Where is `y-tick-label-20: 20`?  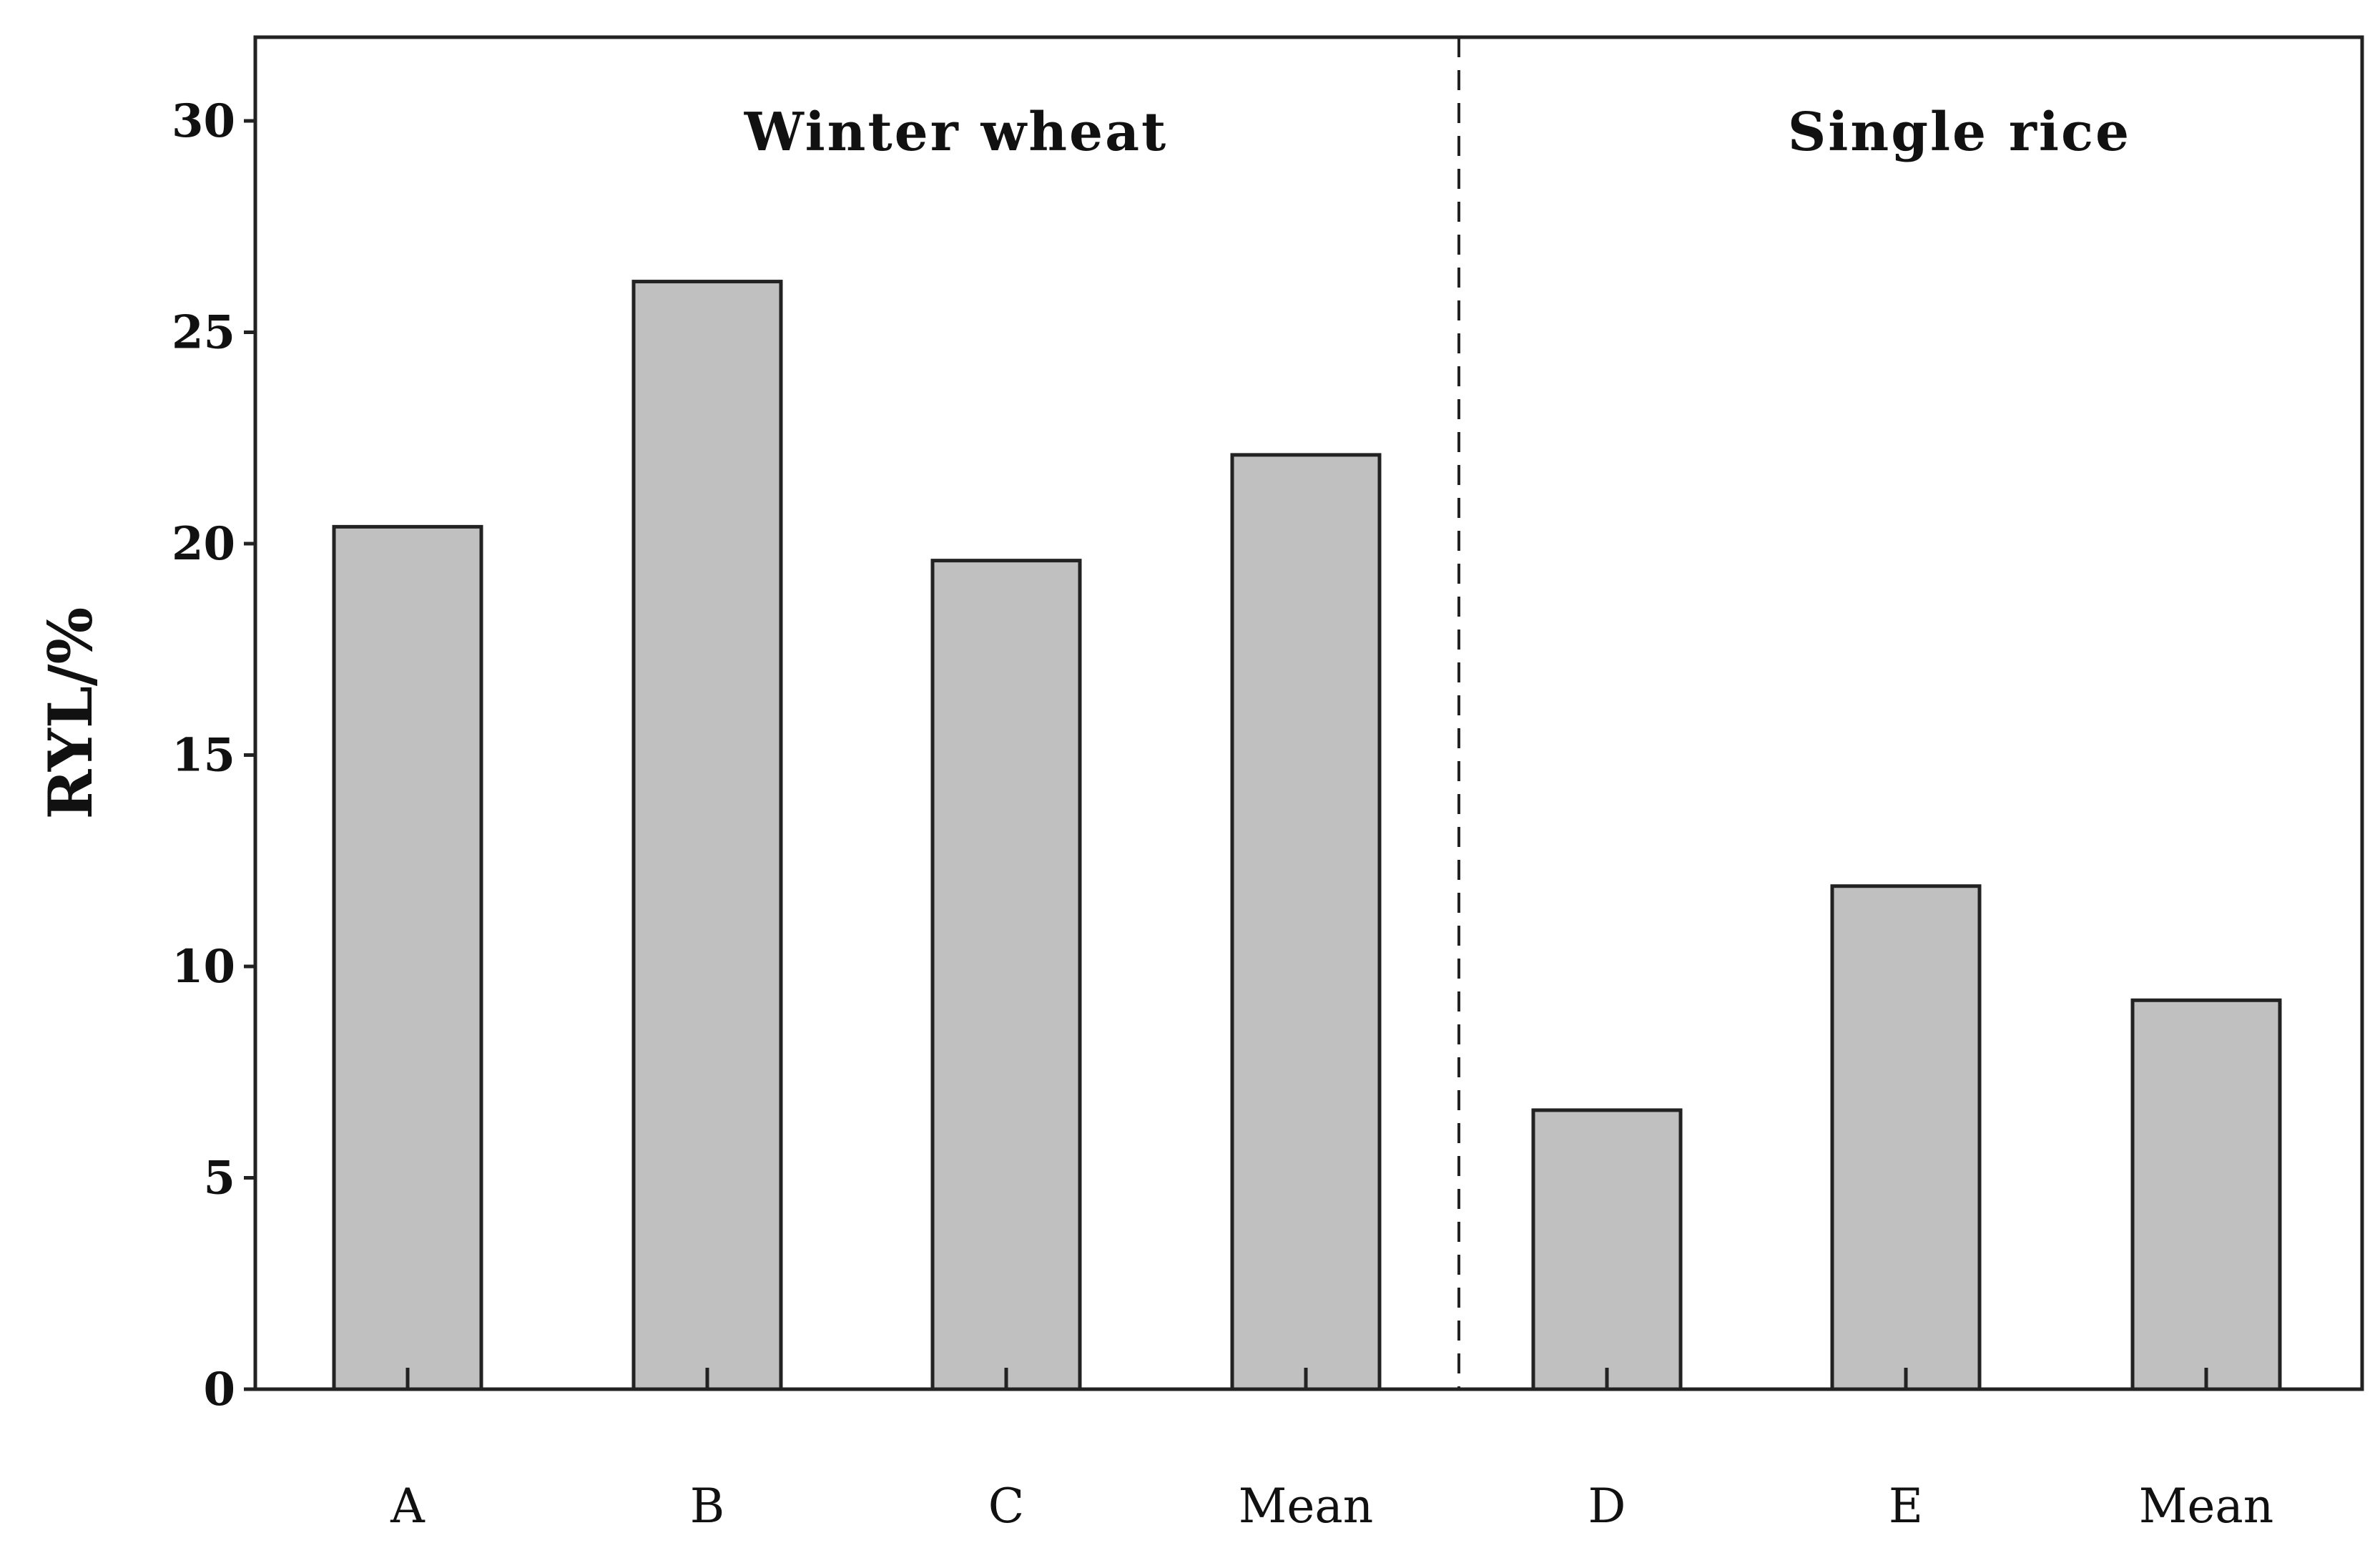
y-tick-label-20: 20 is located at coordinates (203, 544).